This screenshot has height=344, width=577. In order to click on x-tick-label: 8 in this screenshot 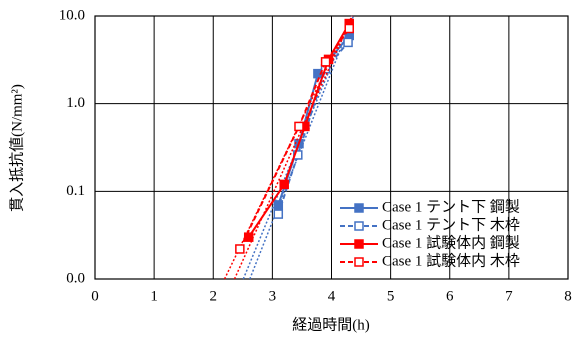, I will do `click(568, 296)`.